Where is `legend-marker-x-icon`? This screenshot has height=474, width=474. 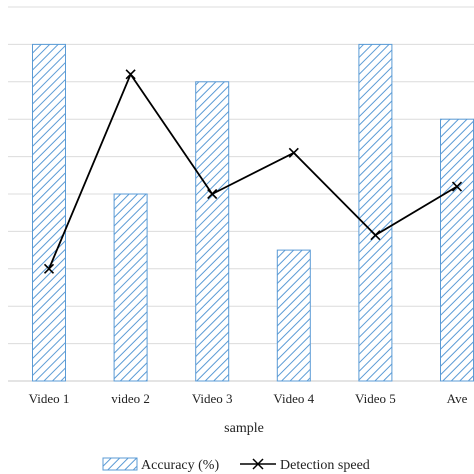
legend-marker-x-icon is located at coordinates (258, 464).